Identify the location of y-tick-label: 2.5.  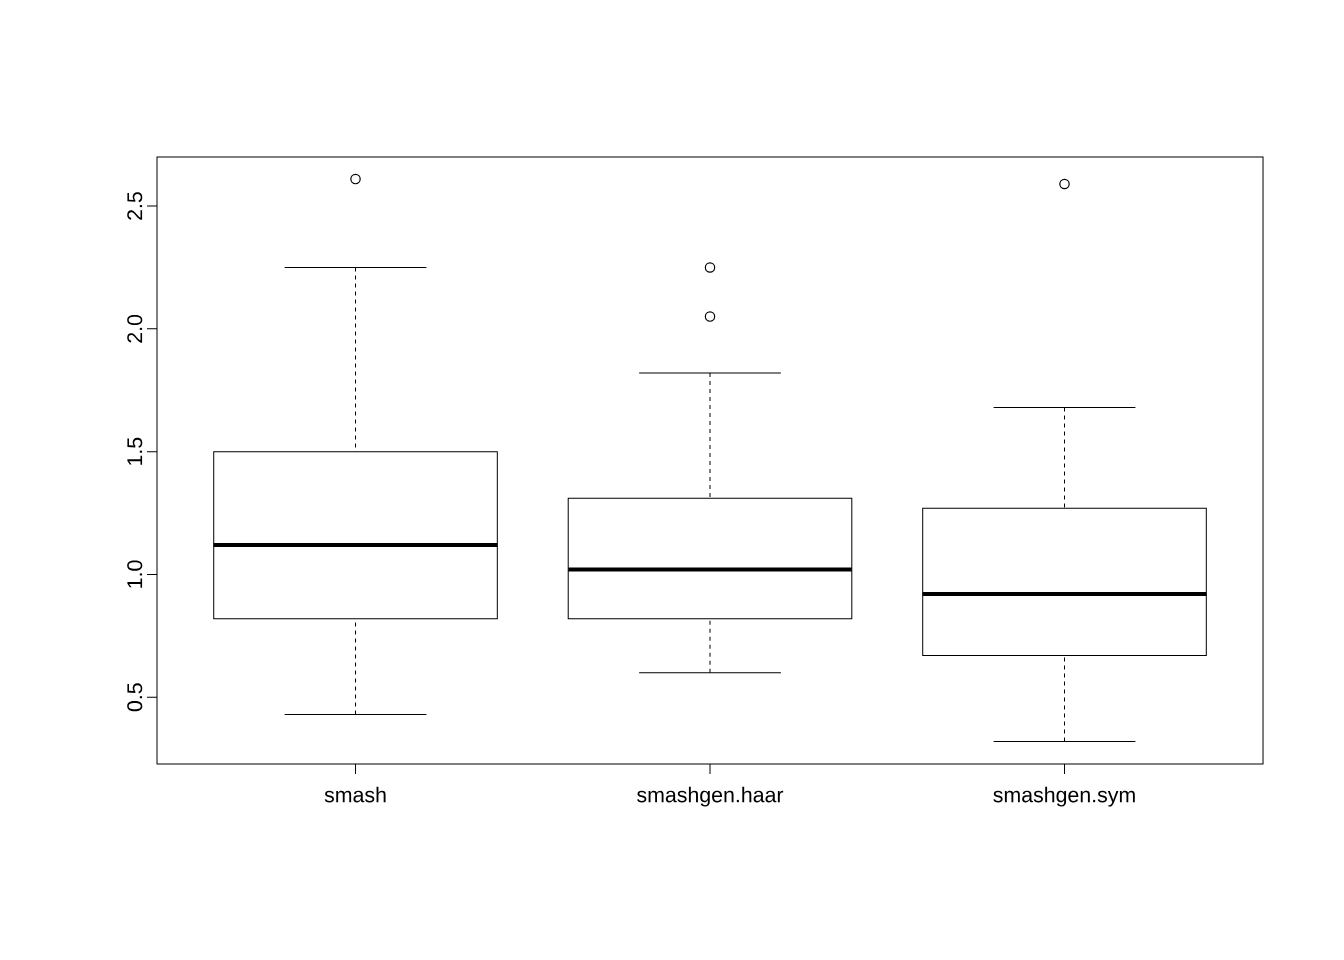
(135, 206).